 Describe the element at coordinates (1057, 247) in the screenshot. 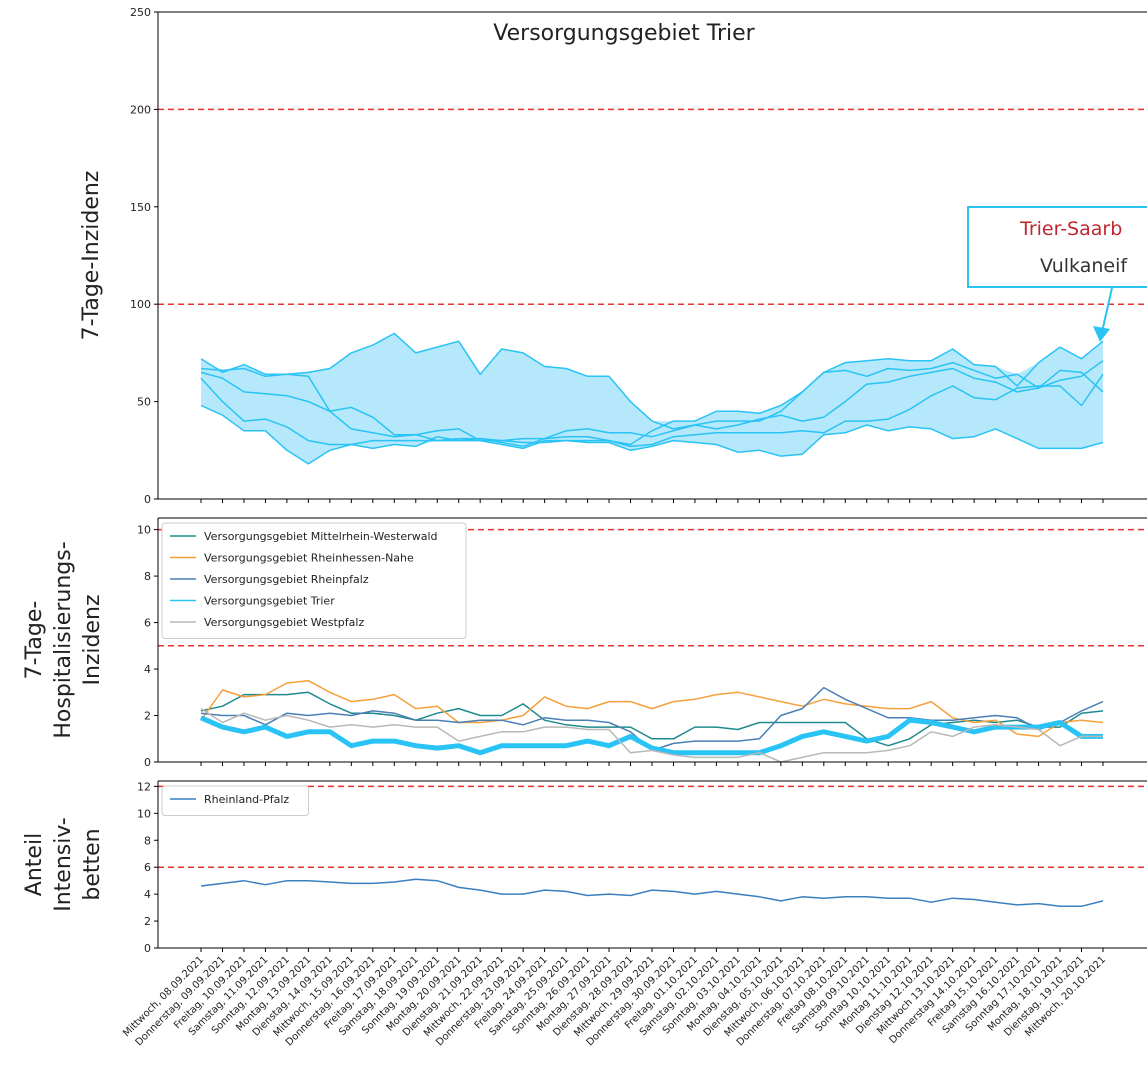

I see `annotation-box` at that location.